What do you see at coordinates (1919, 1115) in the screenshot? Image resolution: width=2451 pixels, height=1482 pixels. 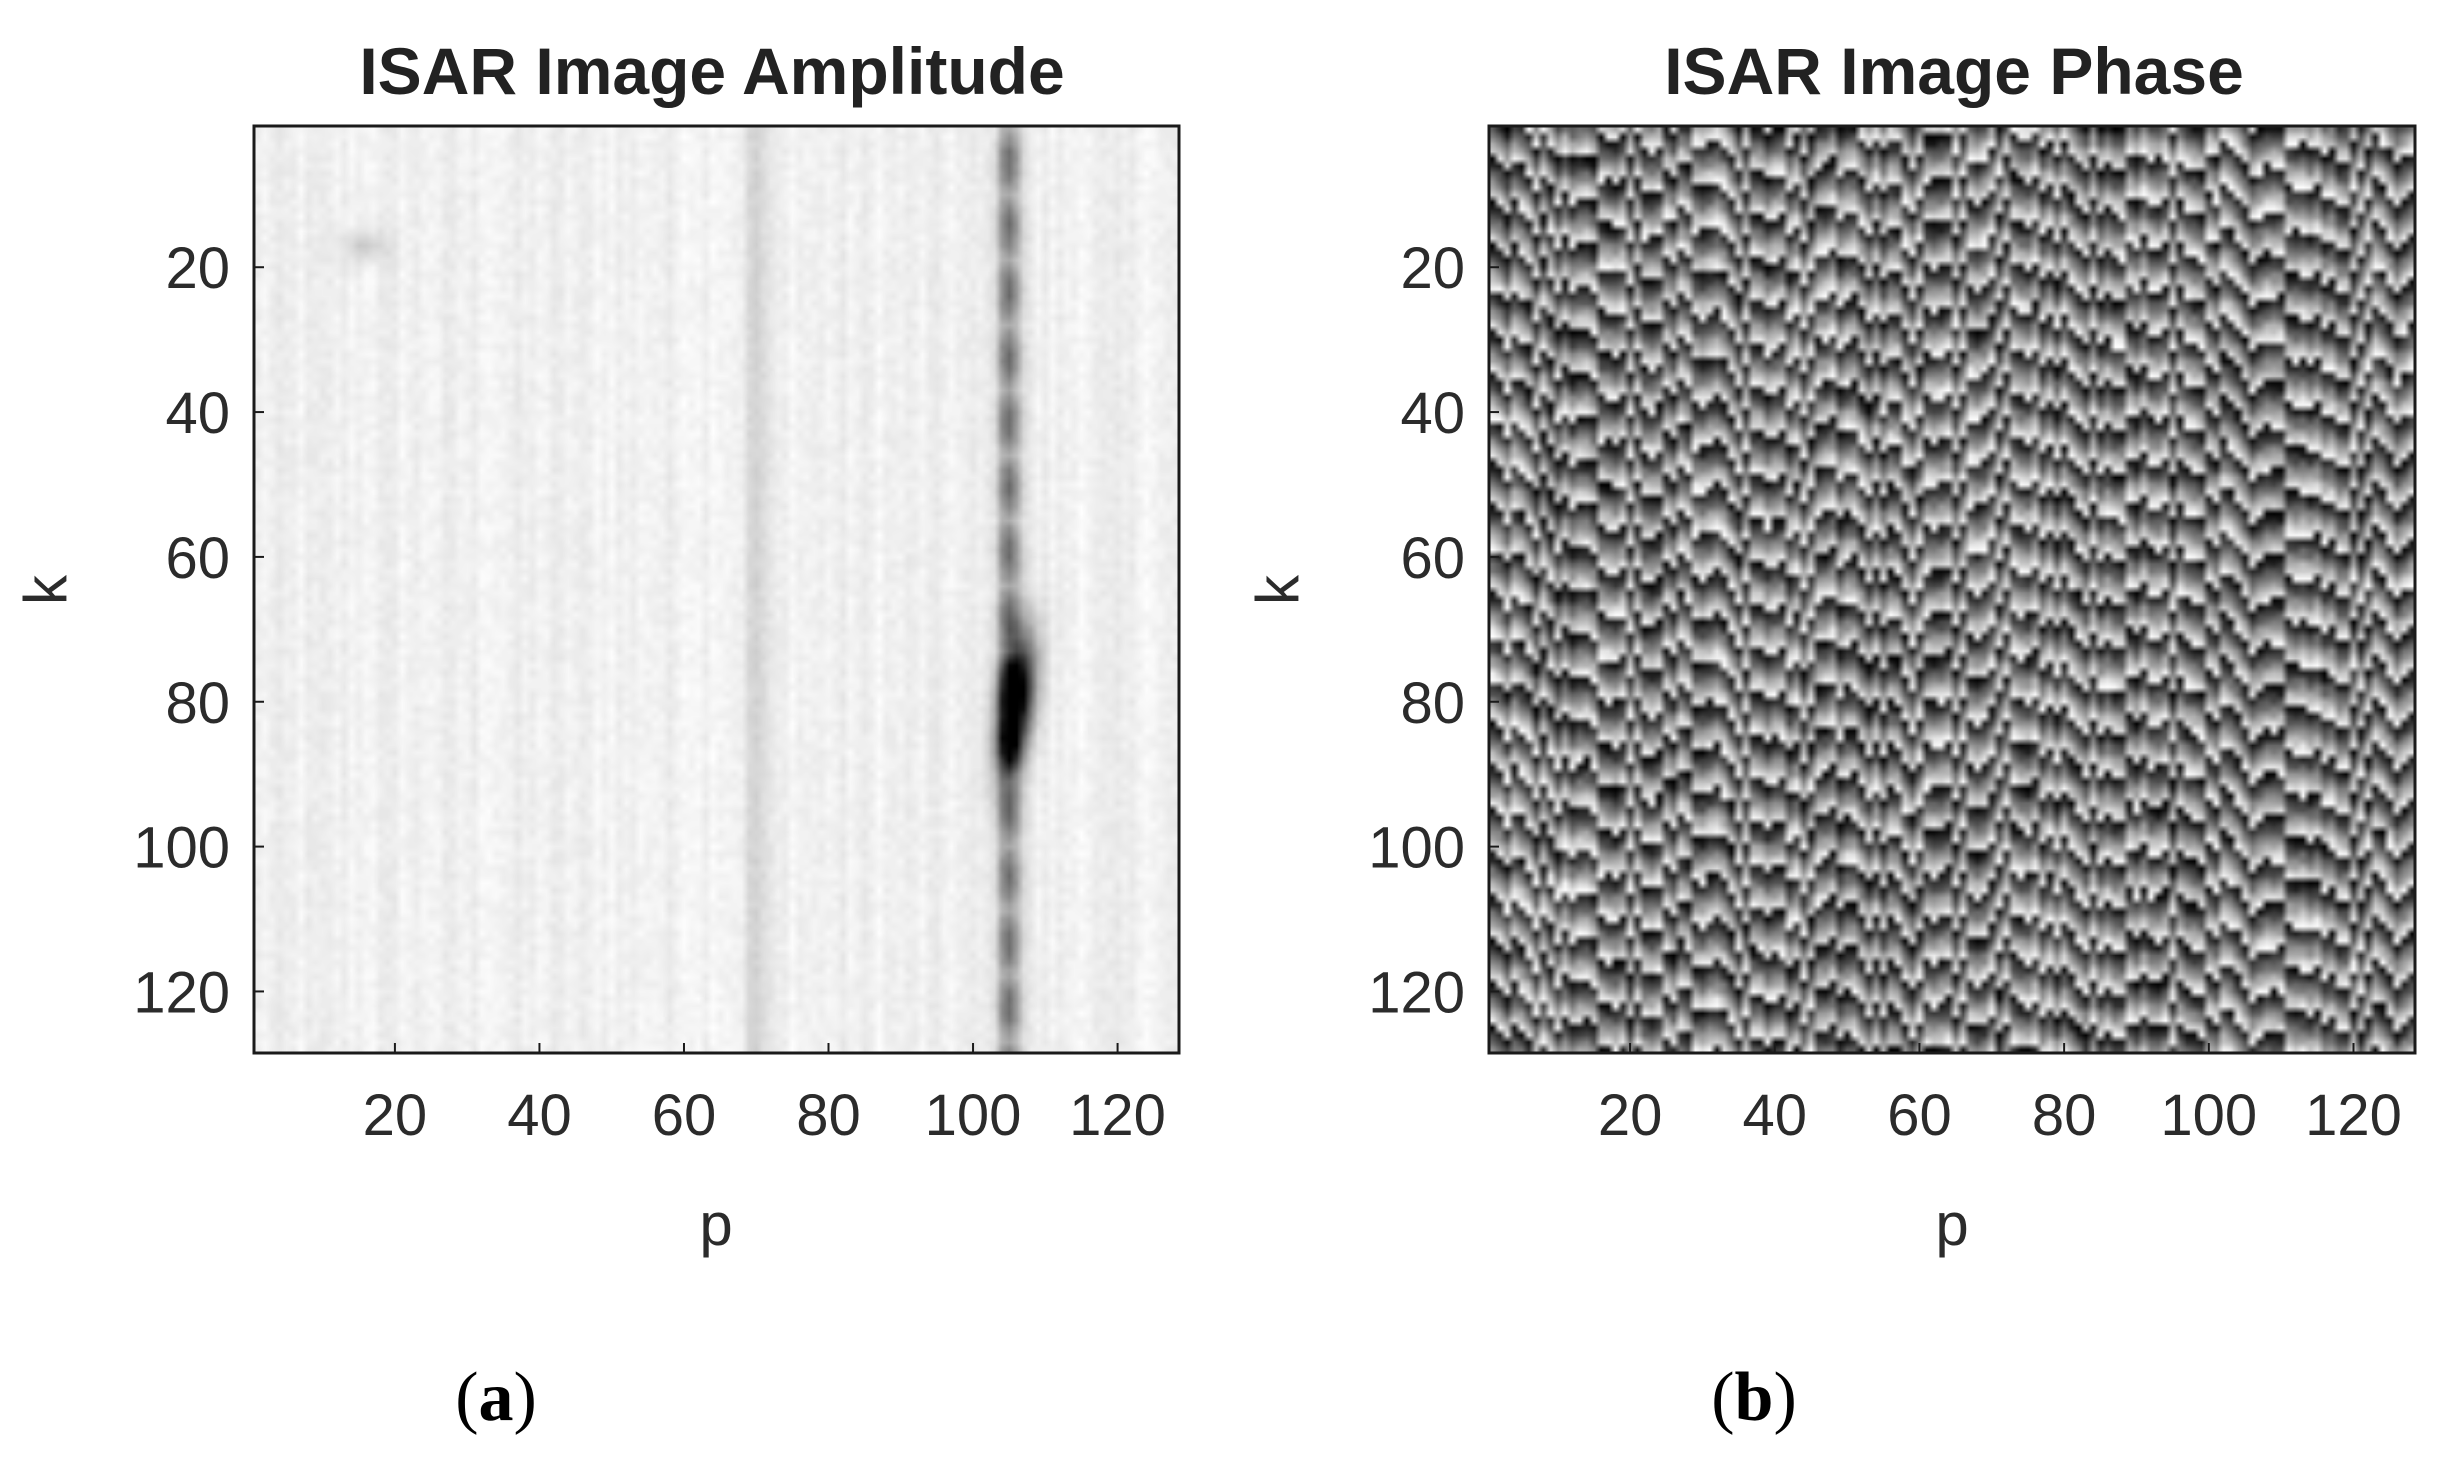 I see `phase-xtick-label: 60` at bounding box center [1919, 1115].